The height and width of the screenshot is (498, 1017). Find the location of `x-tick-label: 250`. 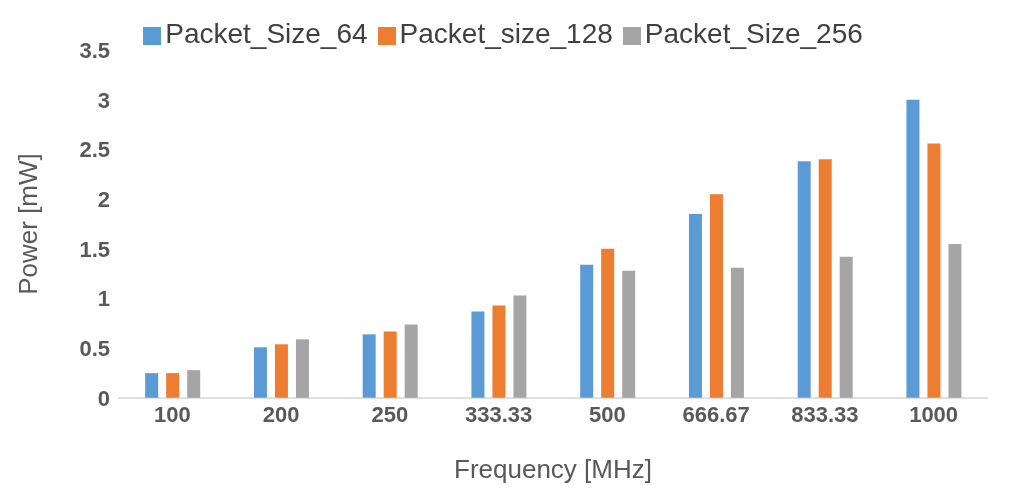

x-tick-label: 250 is located at coordinates (390, 414).